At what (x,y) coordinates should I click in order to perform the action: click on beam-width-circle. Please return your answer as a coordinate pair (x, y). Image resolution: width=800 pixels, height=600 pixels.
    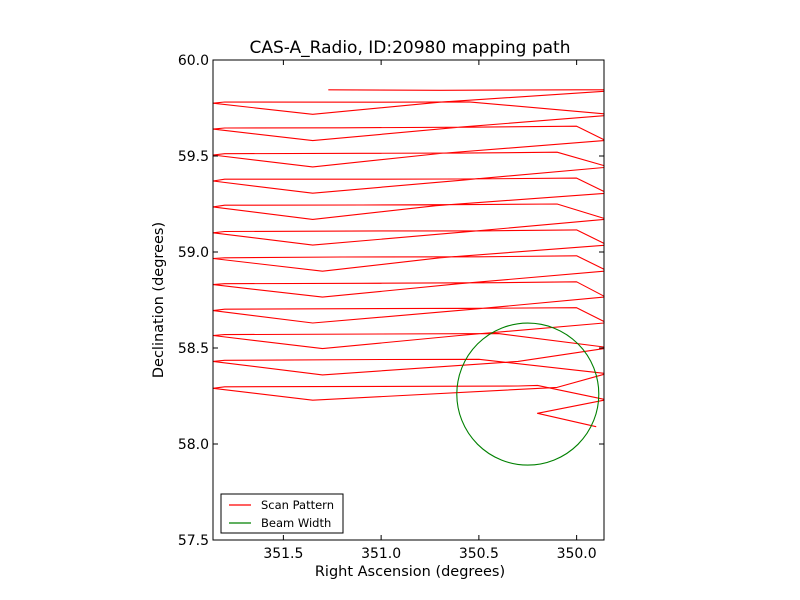
    Looking at the image, I should click on (528, 394).